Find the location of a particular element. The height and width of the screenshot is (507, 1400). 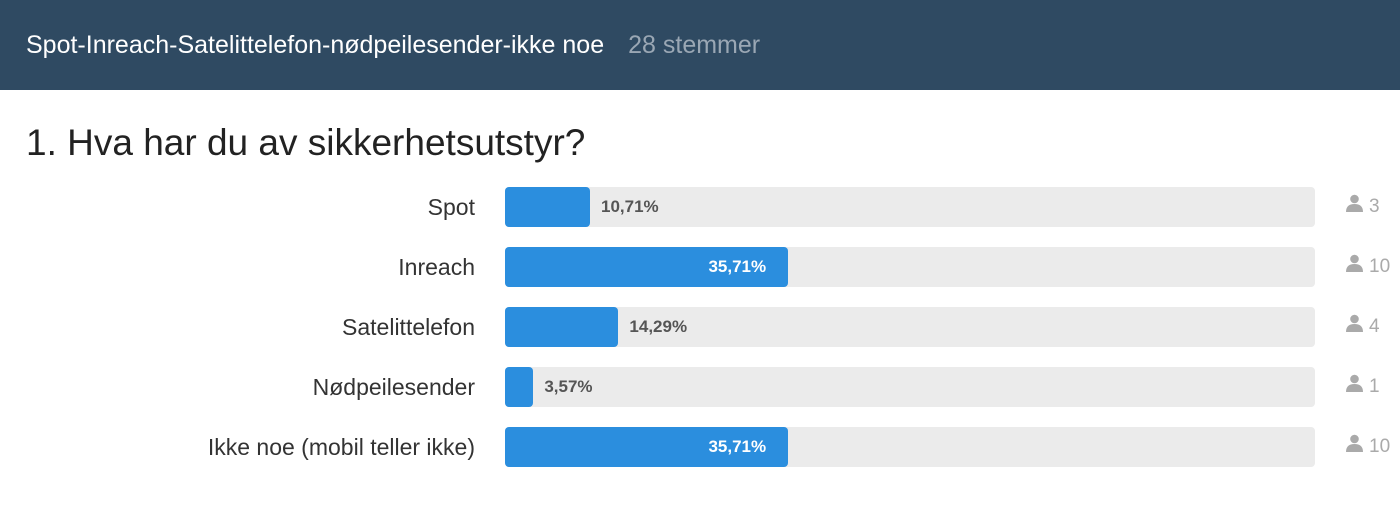

vote-count: 28 stemmer is located at coordinates (694, 44).